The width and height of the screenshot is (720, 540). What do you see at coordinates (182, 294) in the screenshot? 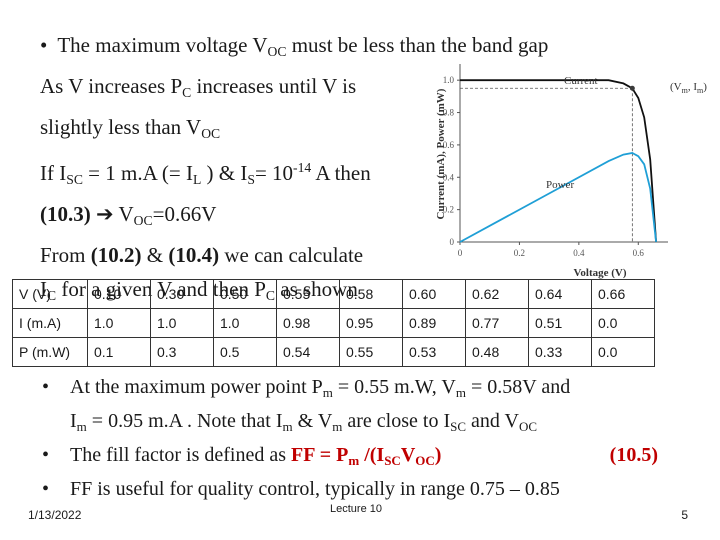
I see `table-cell: 0.30` at bounding box center [182, 294].